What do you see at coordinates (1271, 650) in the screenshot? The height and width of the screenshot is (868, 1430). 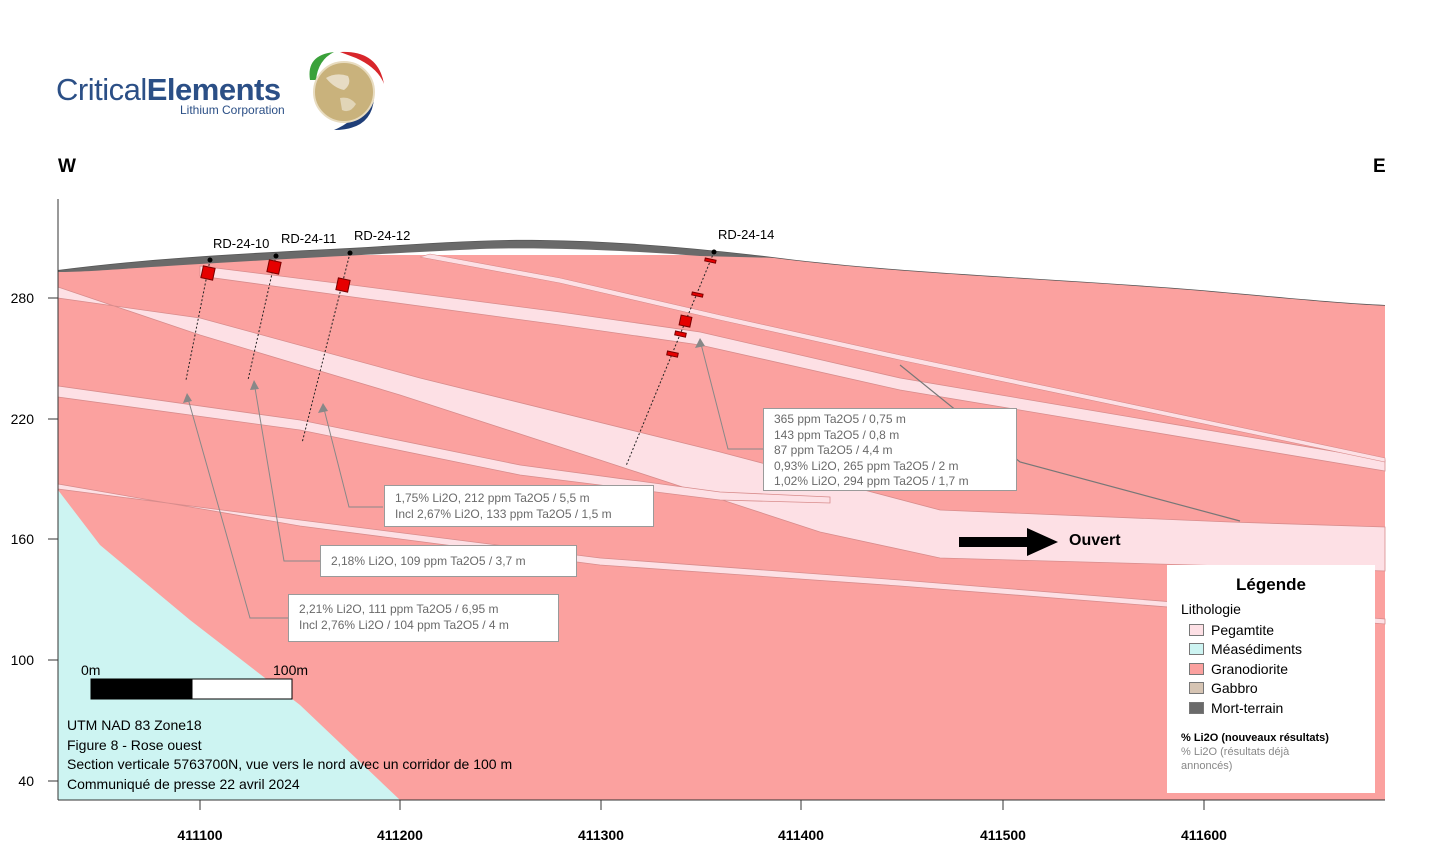 I see `legend-item-metasediments: Méasédiments` at bounding box center [1271, 650].